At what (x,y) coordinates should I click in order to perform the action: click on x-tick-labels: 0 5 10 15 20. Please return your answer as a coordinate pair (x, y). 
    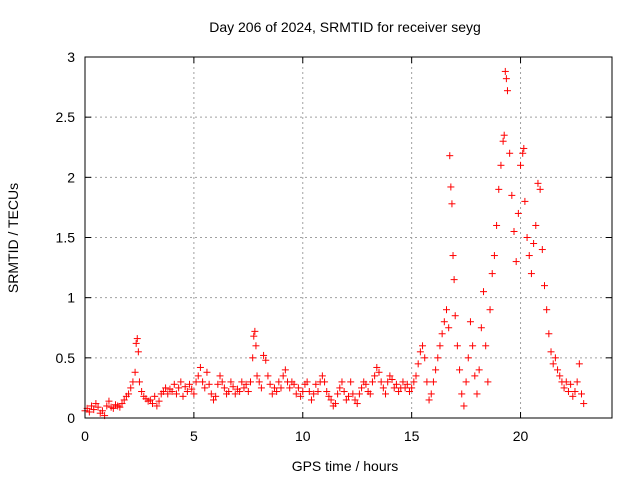
    Looking at the image, I should click on (304, 436).